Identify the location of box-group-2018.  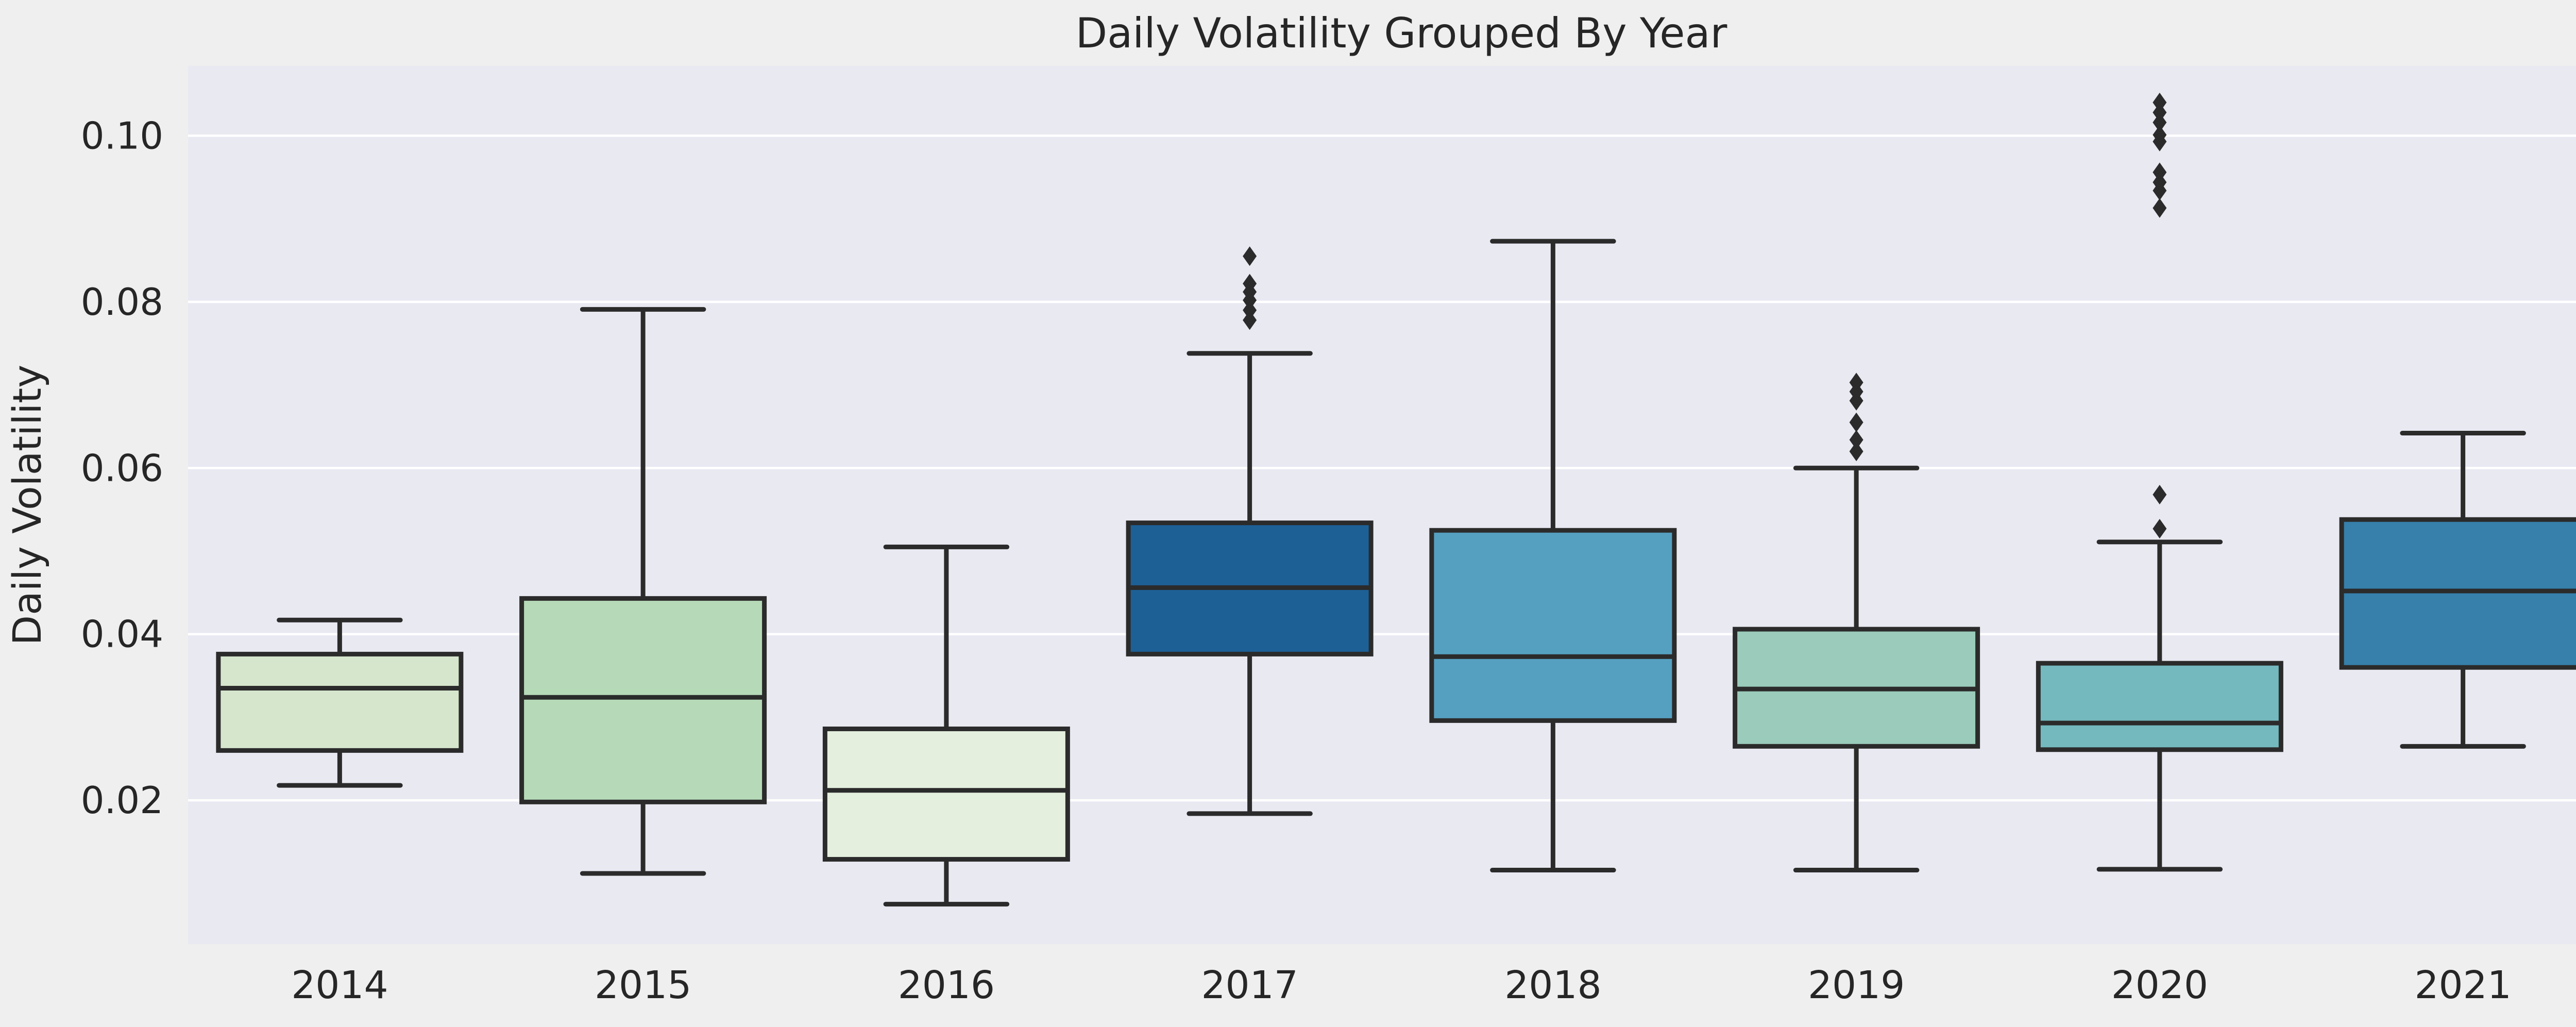
(1553, 556).